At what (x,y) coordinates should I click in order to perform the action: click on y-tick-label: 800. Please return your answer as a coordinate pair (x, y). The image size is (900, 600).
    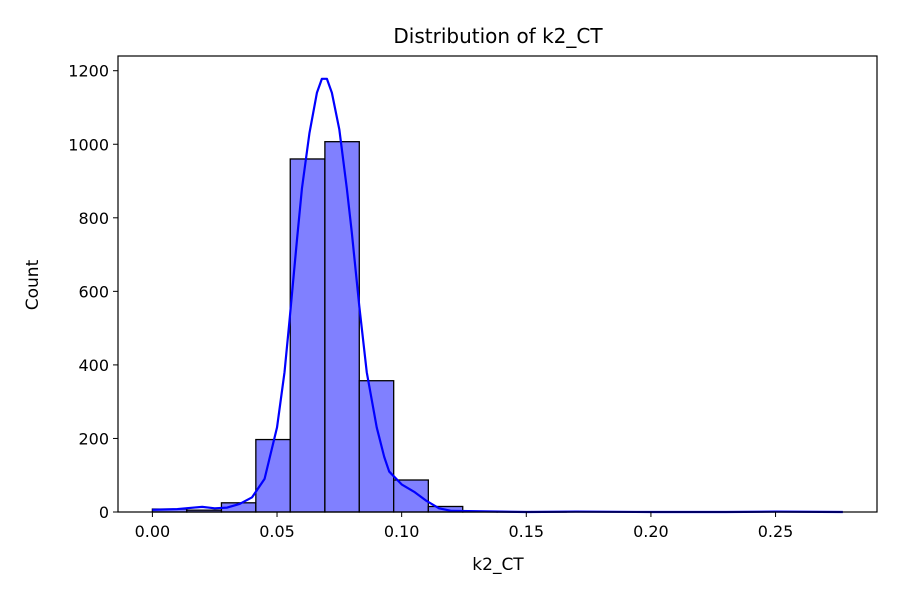
    Looking at the image, I should click on (93, 218).